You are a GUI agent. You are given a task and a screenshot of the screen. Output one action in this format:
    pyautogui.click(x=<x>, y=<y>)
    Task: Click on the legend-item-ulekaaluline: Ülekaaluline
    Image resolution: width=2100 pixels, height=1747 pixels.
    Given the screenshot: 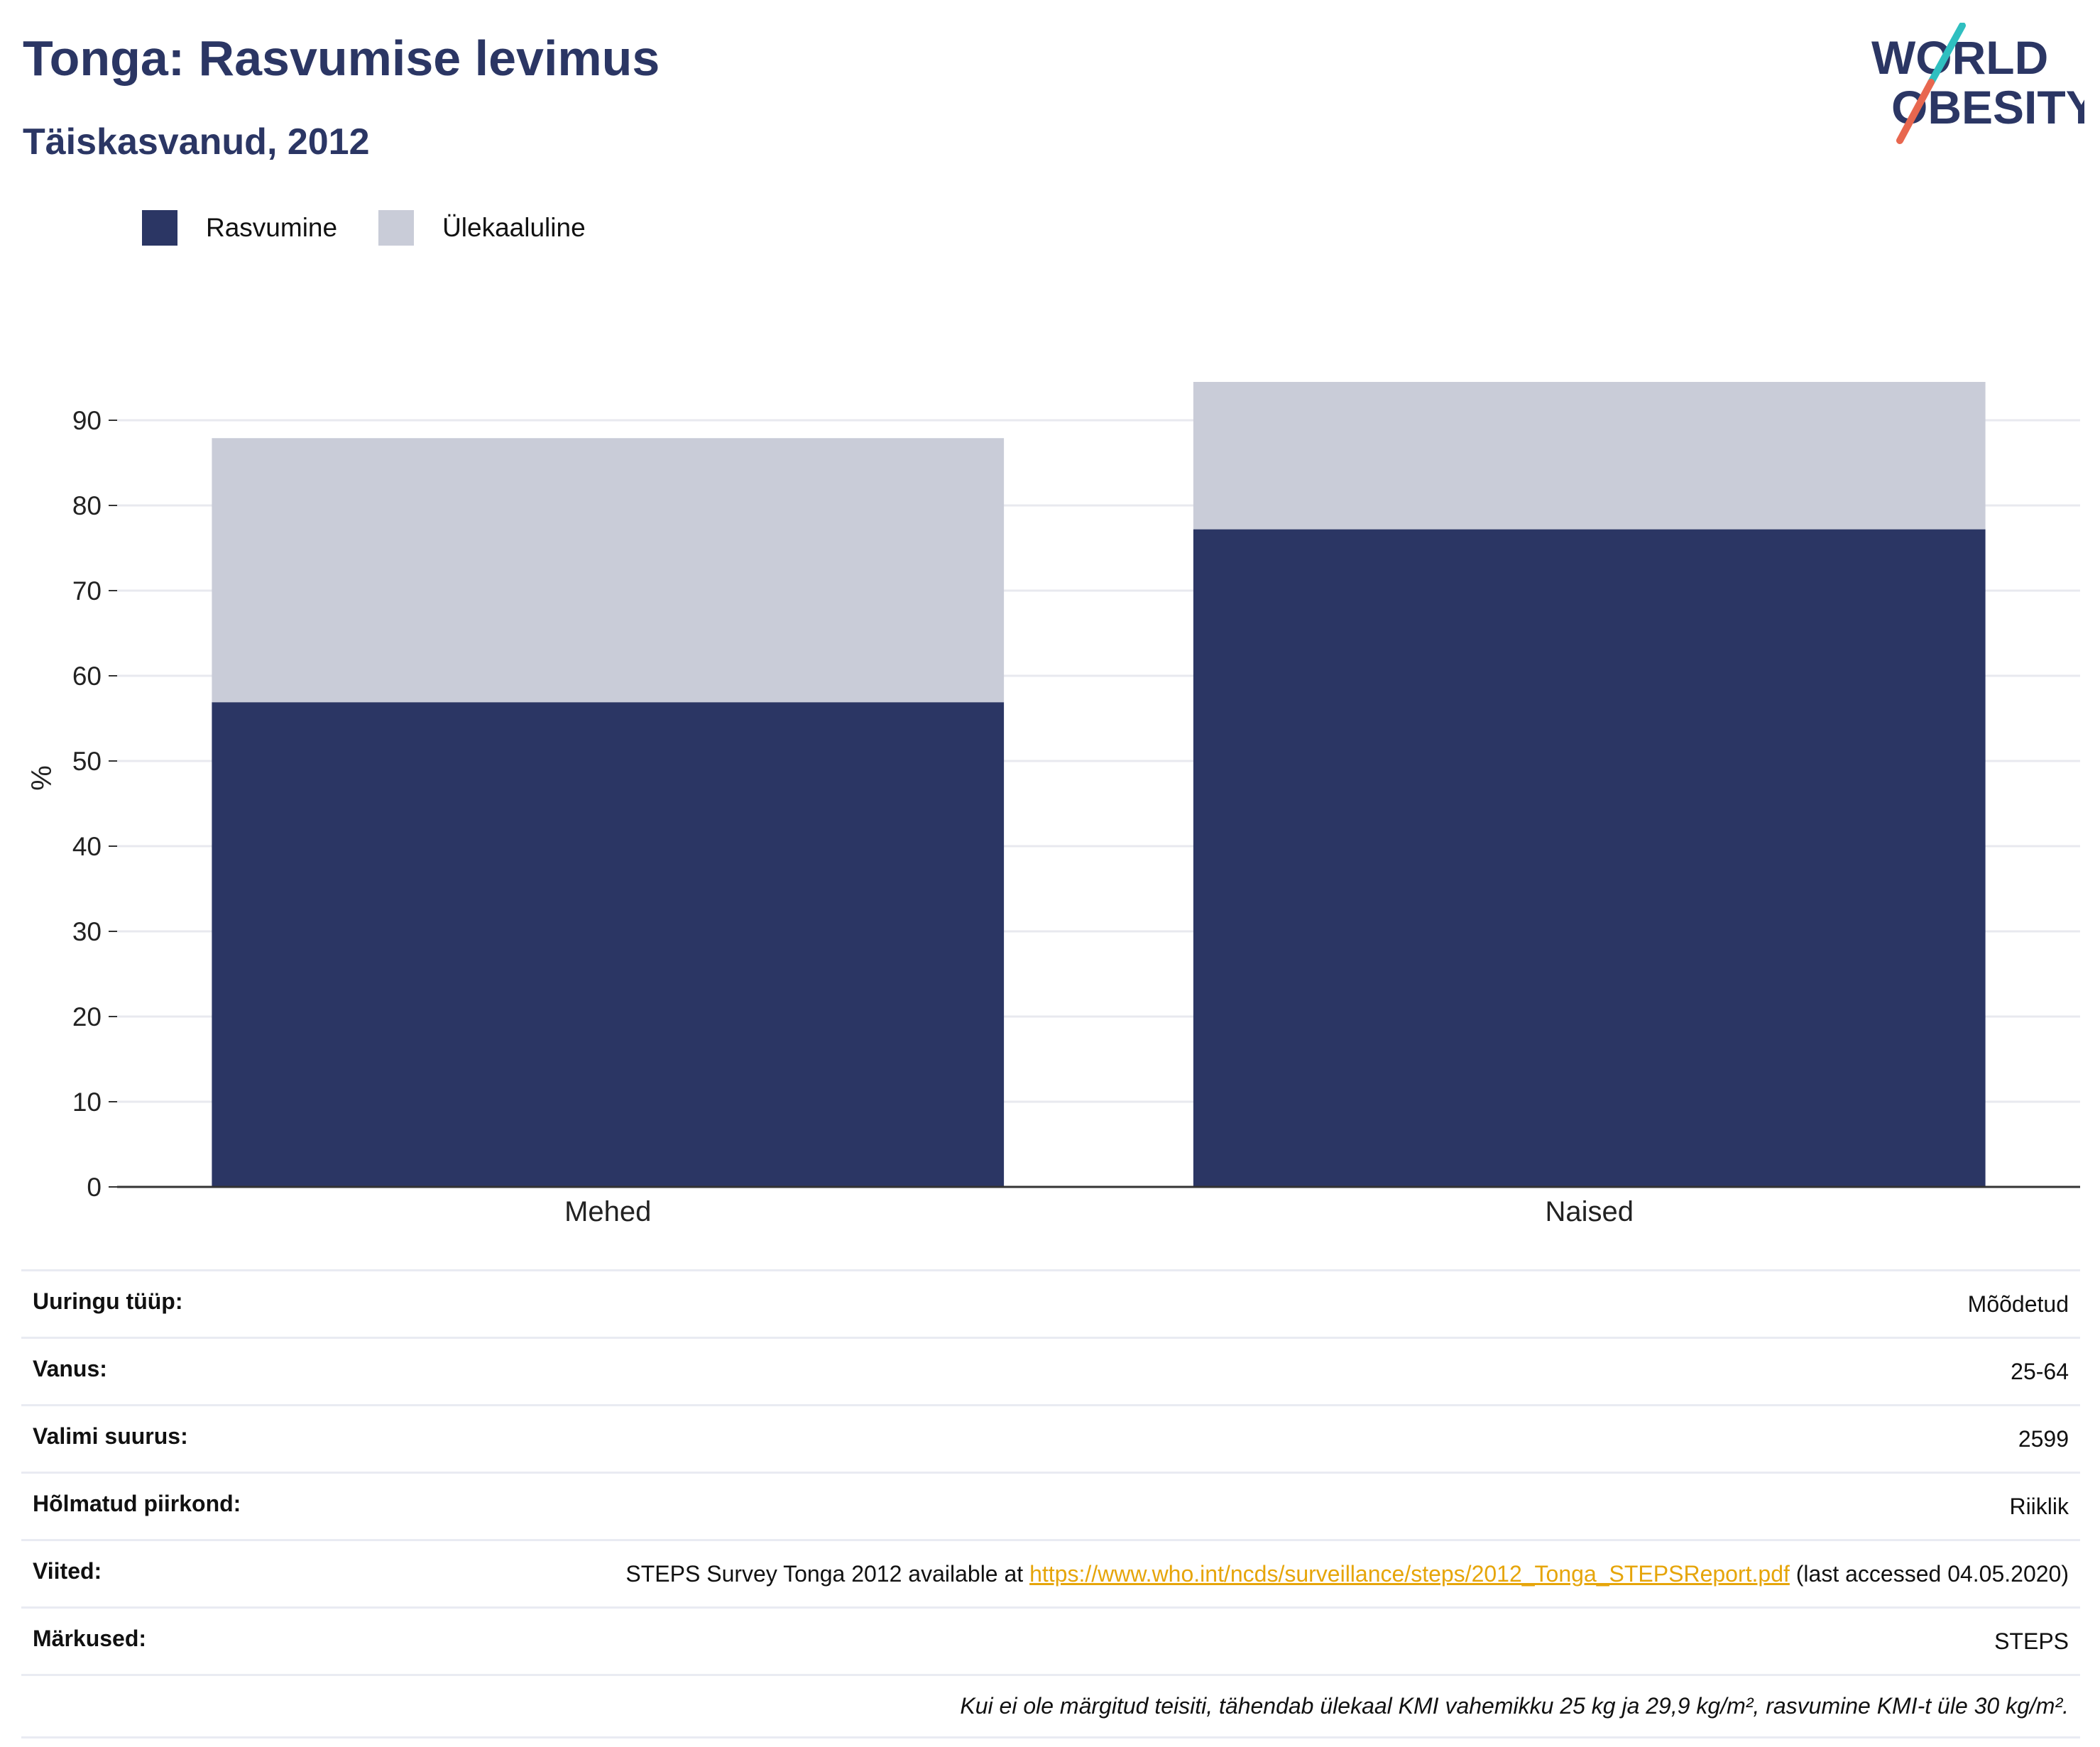 What is the action you would take?
    pyautogui.click(x=482, y=228)
    